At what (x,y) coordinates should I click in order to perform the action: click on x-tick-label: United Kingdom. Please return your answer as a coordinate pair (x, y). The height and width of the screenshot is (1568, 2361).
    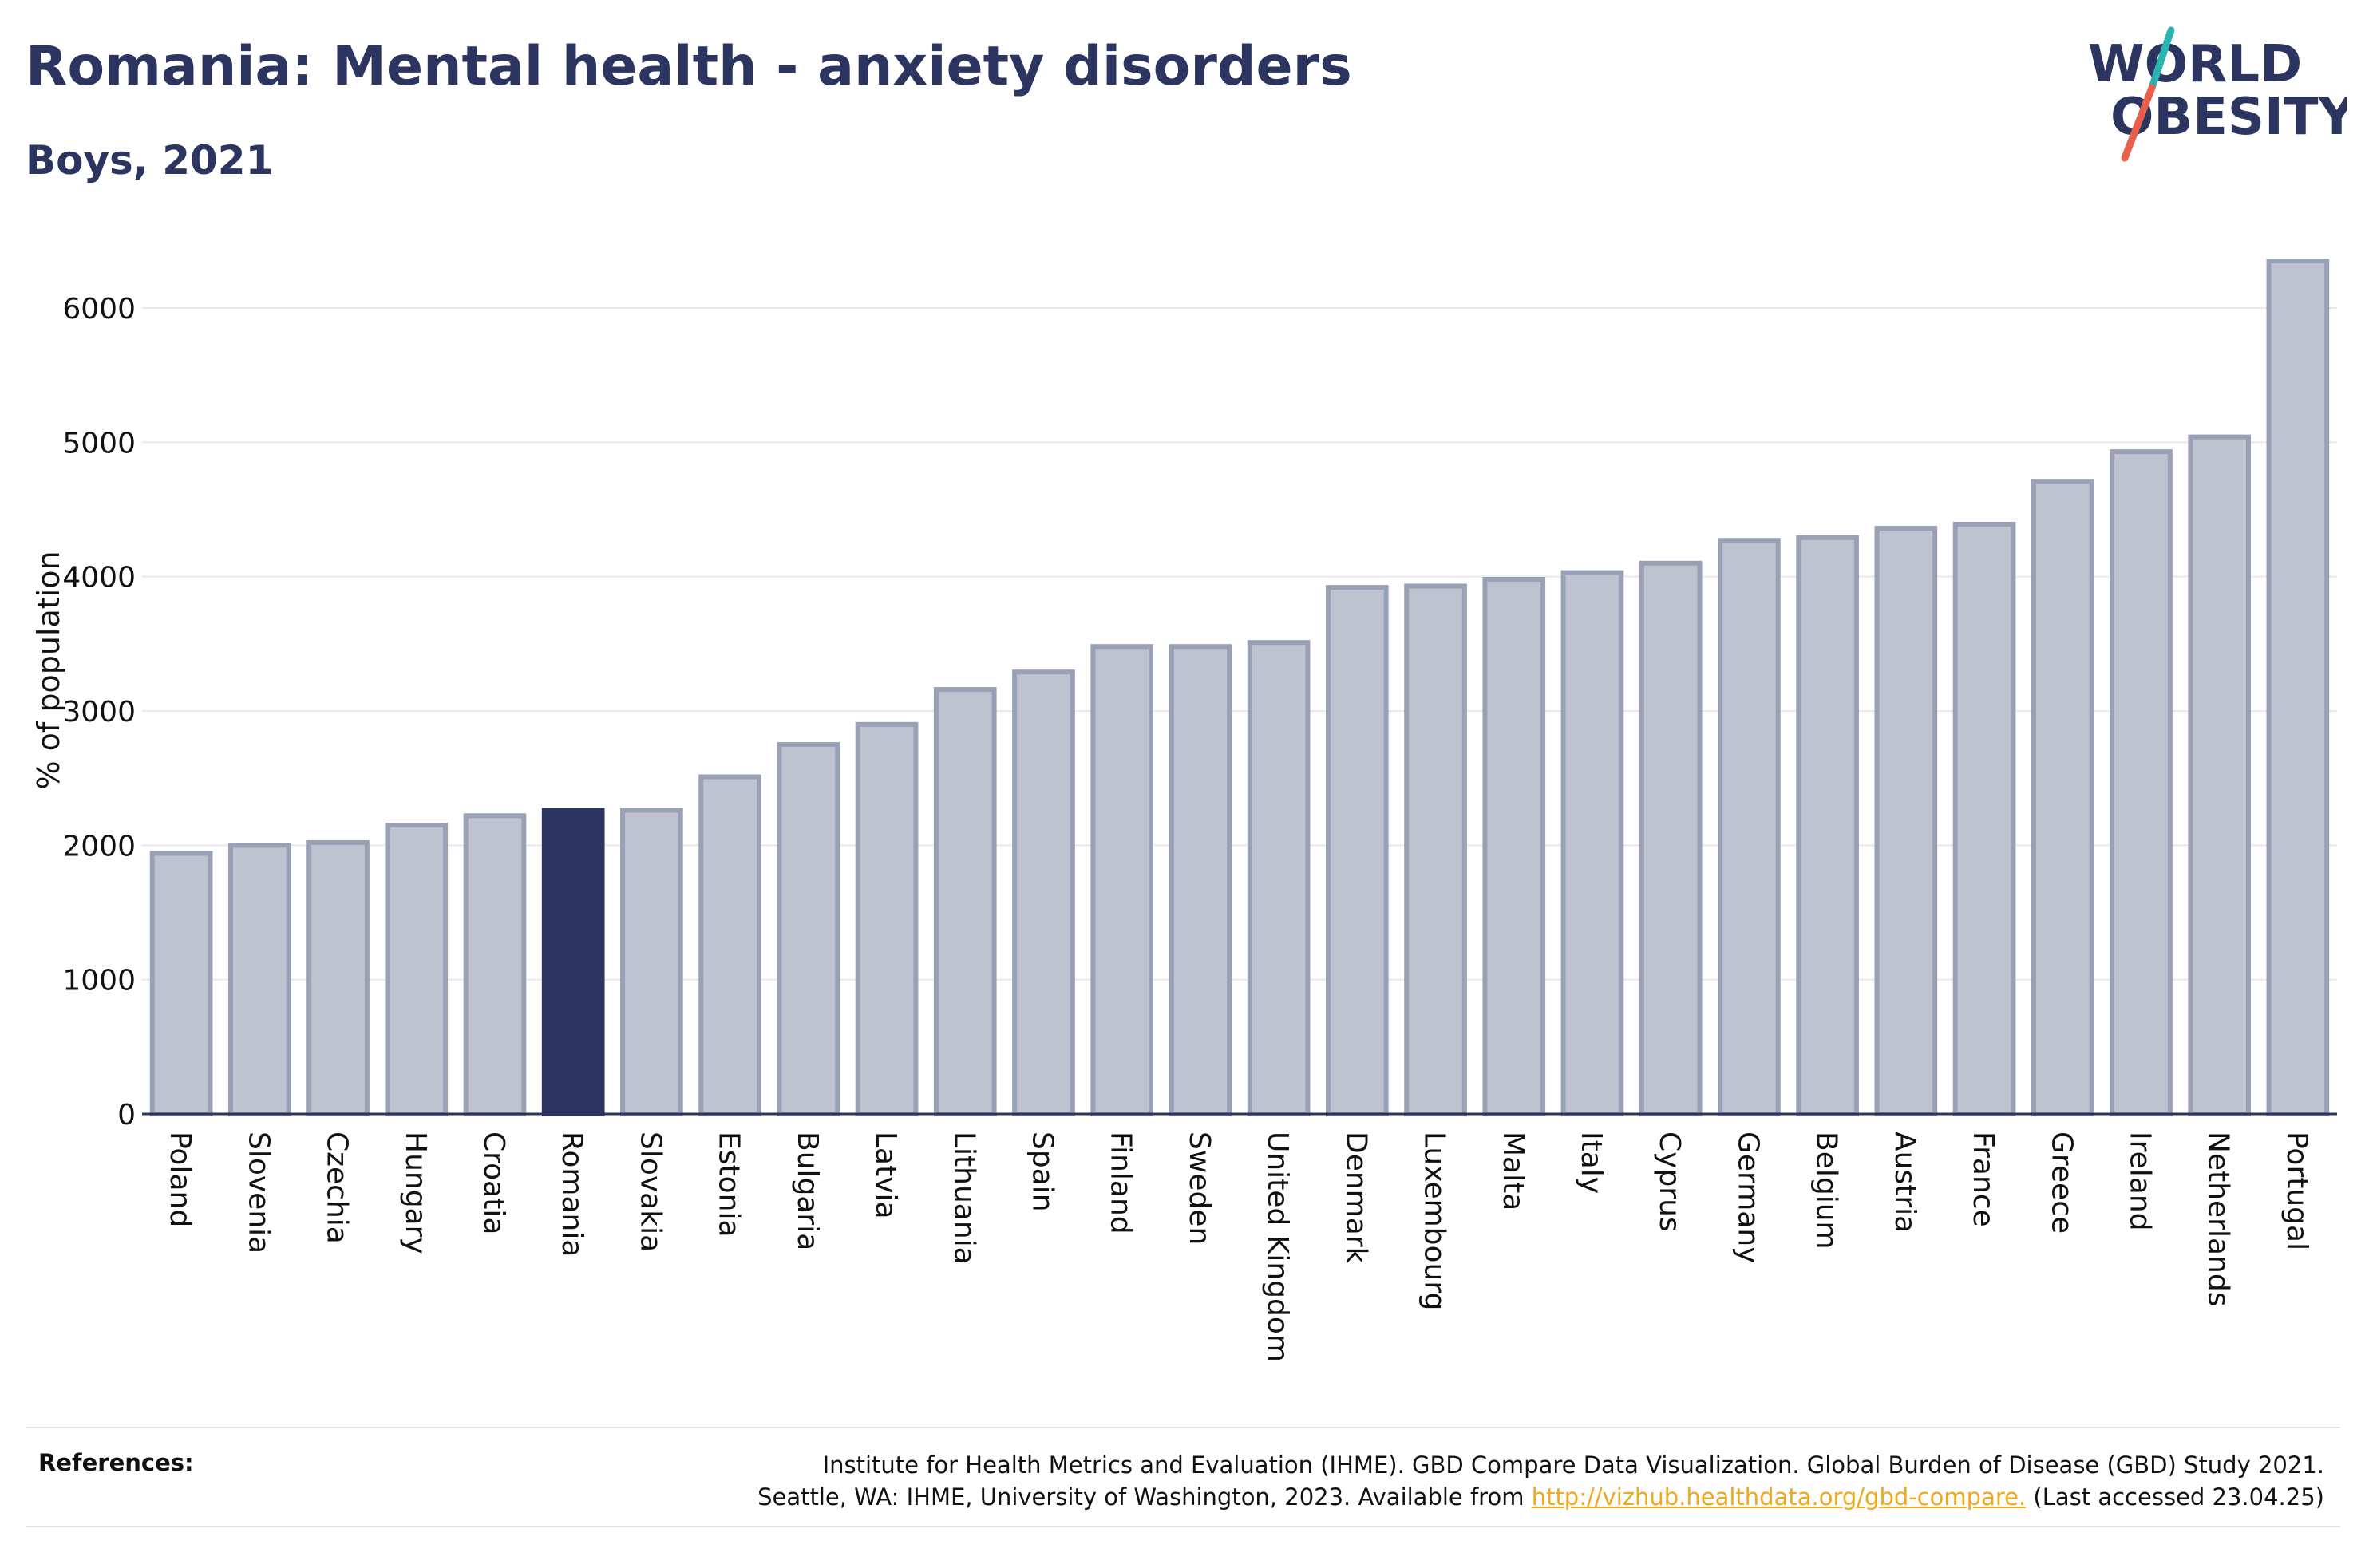
    Looking at the image, I should click on (1277, 1247).